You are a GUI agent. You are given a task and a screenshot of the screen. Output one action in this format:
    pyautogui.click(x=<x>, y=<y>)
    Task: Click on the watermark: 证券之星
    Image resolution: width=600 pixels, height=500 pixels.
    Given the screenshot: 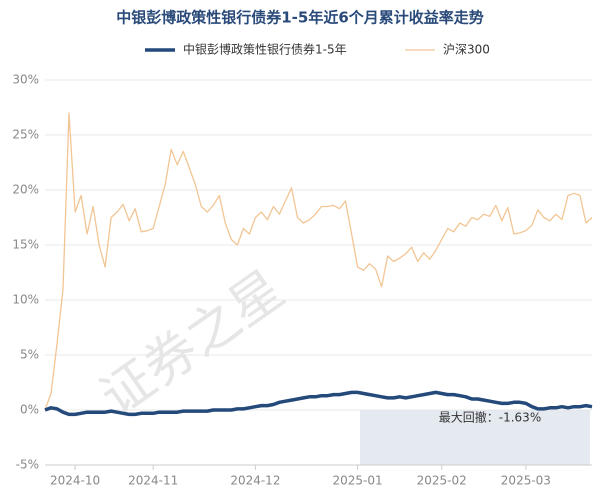 What is the action you would take?
    pyautogui.click(x=192, y=344)
    